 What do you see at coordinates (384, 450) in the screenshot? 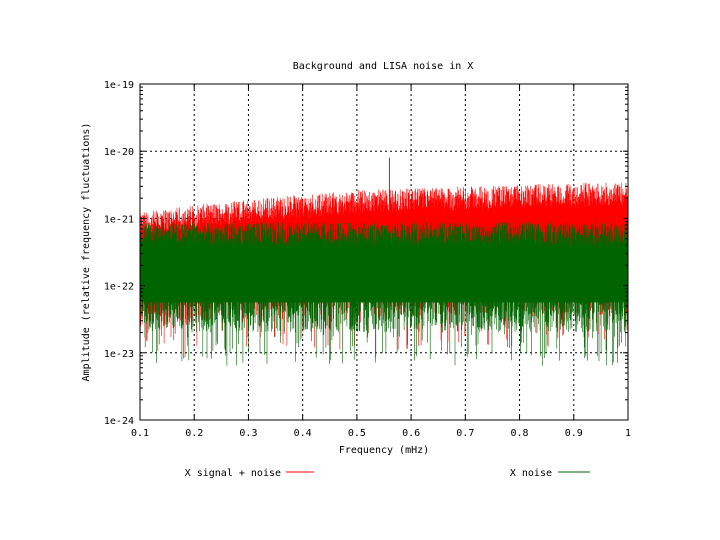
I see `x-axis-label: Frequency (mHz)` at bounding box center [384, 450].